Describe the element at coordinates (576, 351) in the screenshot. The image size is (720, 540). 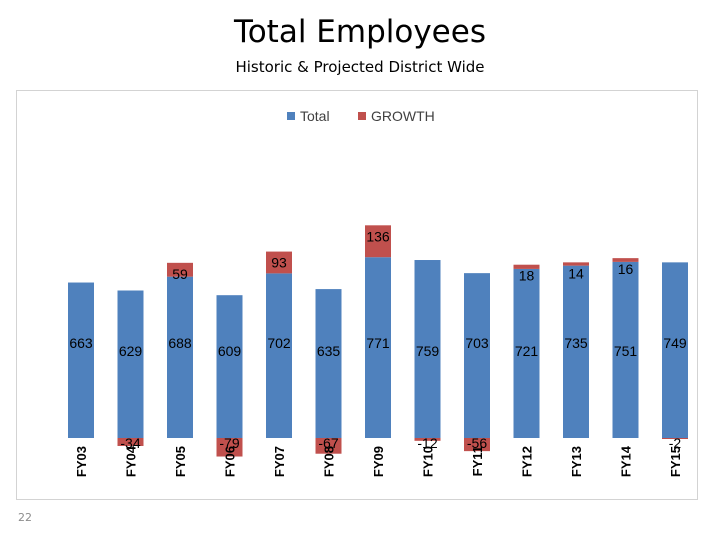
I see `bar-total-FY13` at that location.